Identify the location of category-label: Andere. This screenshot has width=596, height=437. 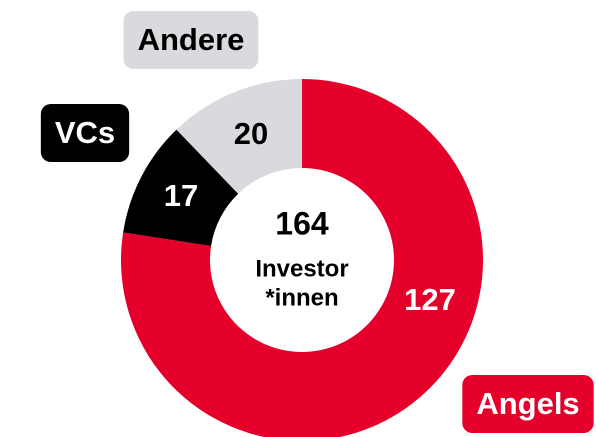
(191, 39).